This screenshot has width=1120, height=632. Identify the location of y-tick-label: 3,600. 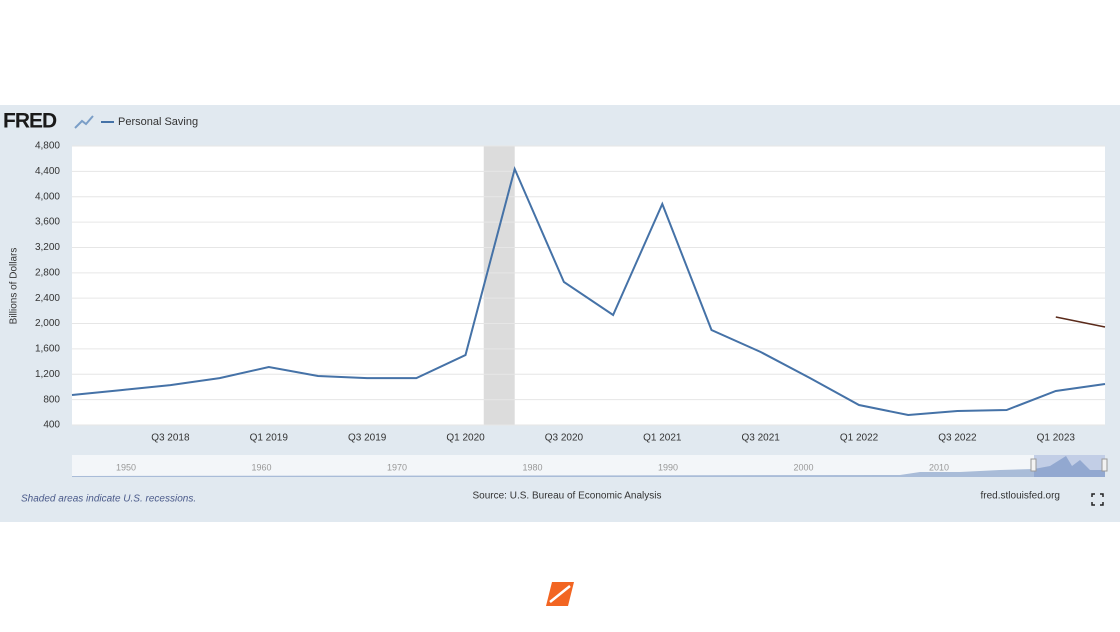
(47, 222).